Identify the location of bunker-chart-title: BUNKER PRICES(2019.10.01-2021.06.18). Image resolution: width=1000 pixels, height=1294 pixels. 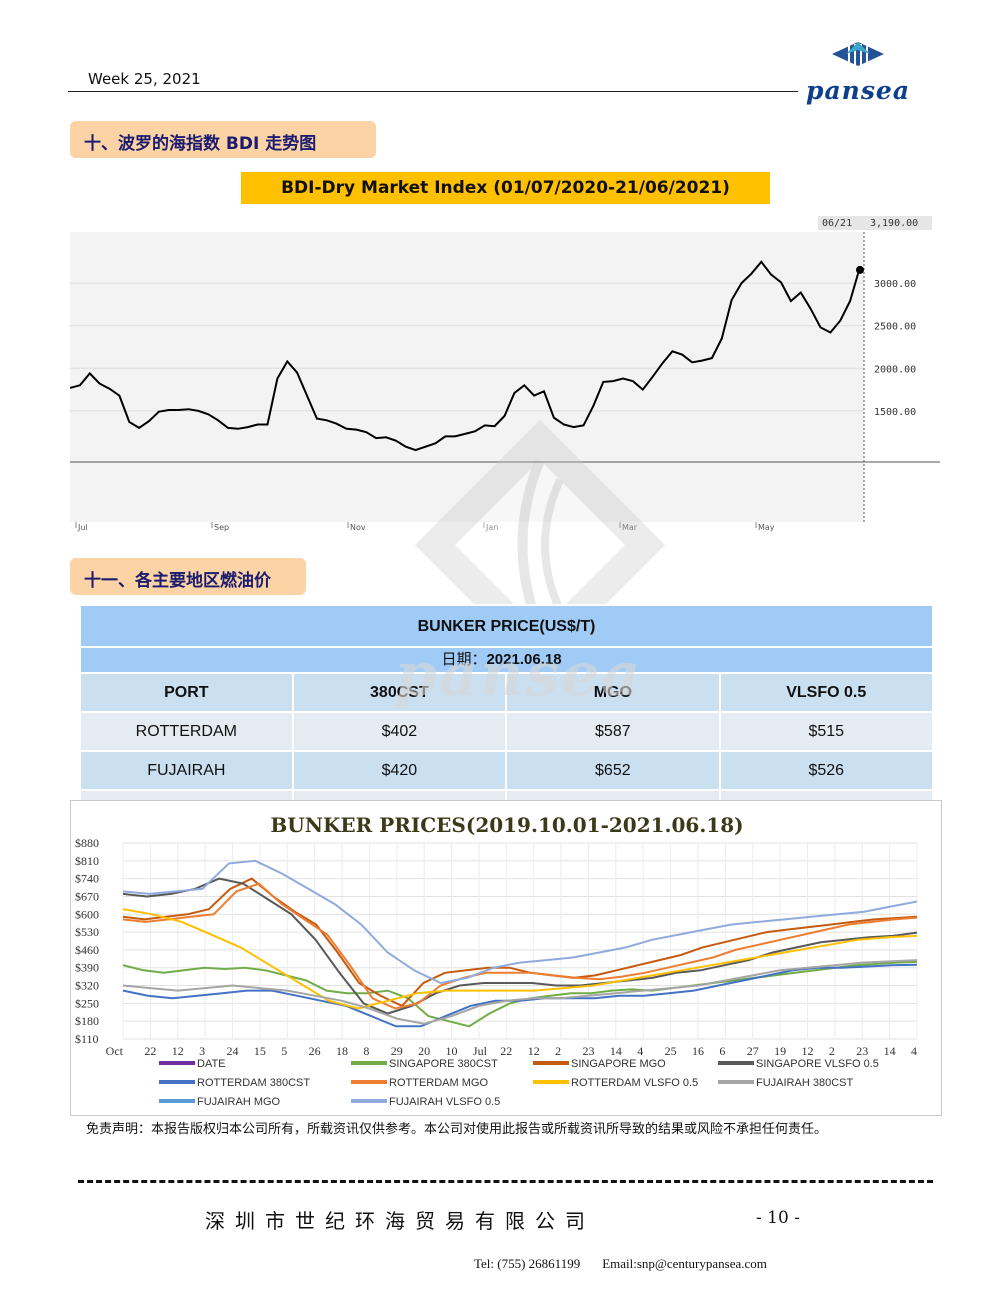
(507, 825).